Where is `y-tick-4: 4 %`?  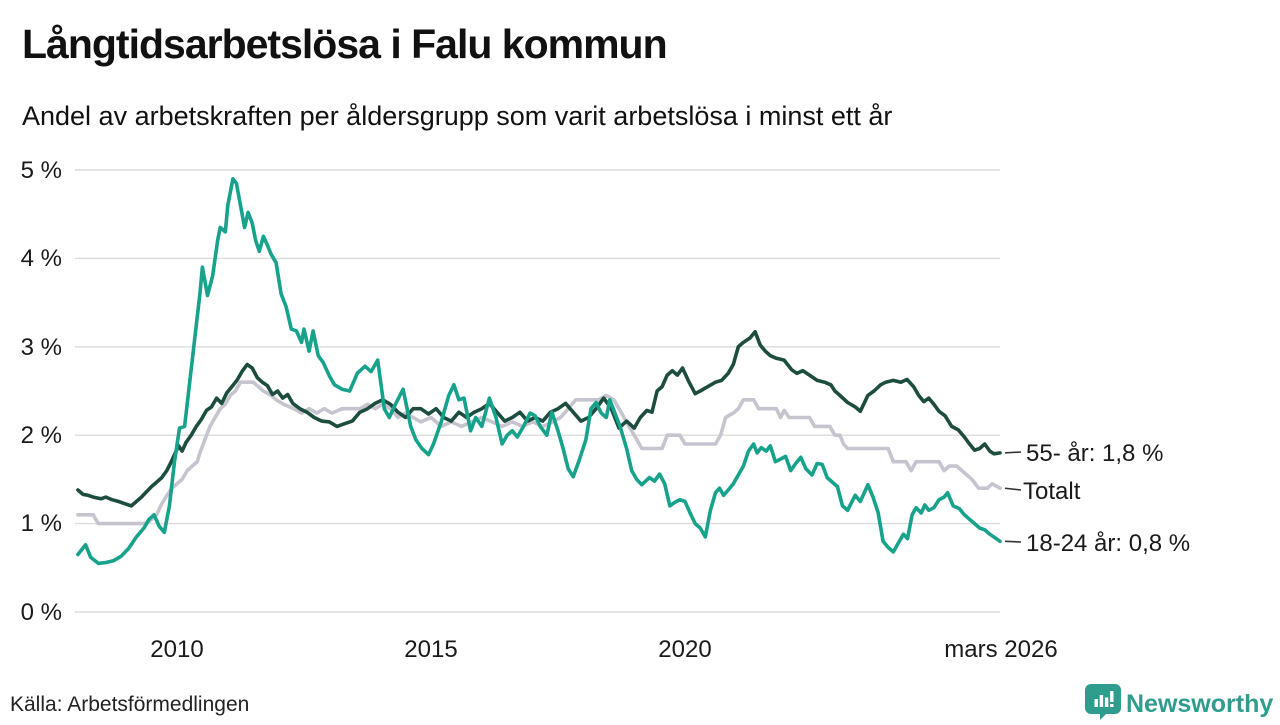 y-tick-4: 4 % is located at coordinates (41, 258).